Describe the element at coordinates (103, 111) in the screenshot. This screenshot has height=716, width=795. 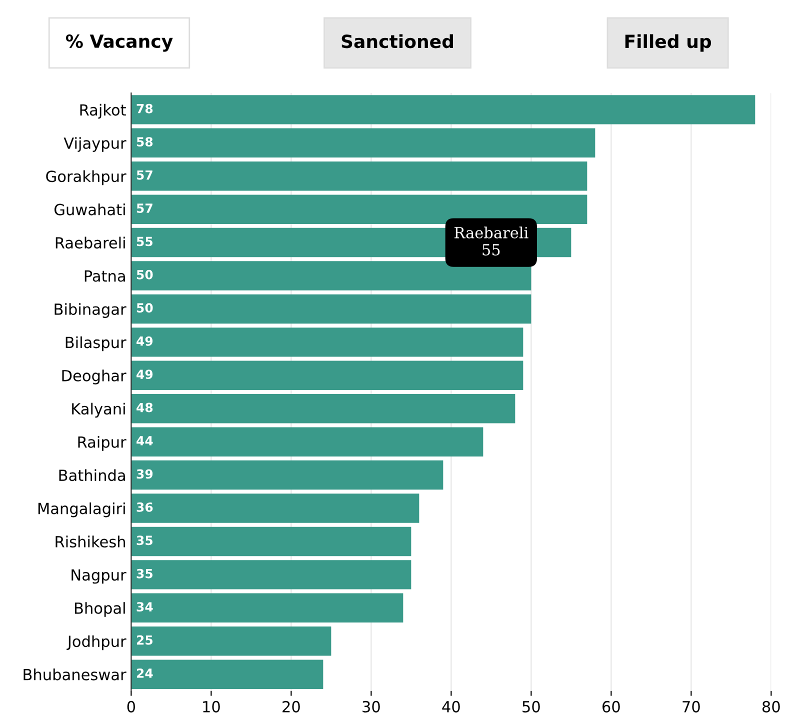
I see `y-tick-label: Rajkot` at that location.